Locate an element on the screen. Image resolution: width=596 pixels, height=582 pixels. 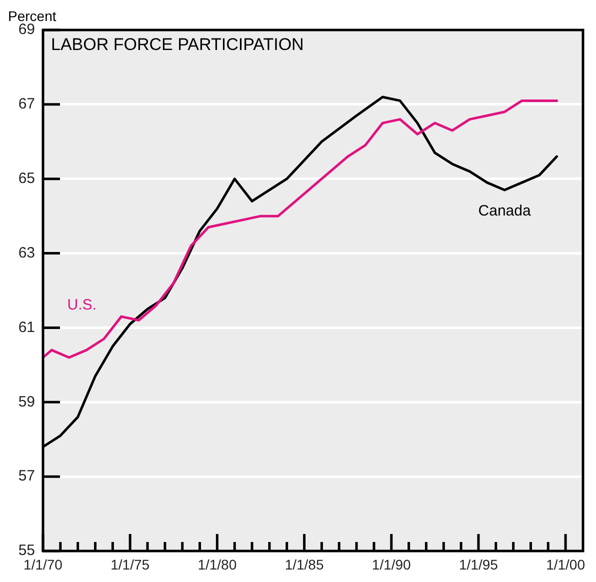
y-tick-label: 59 is located at coordinates (26, 401).